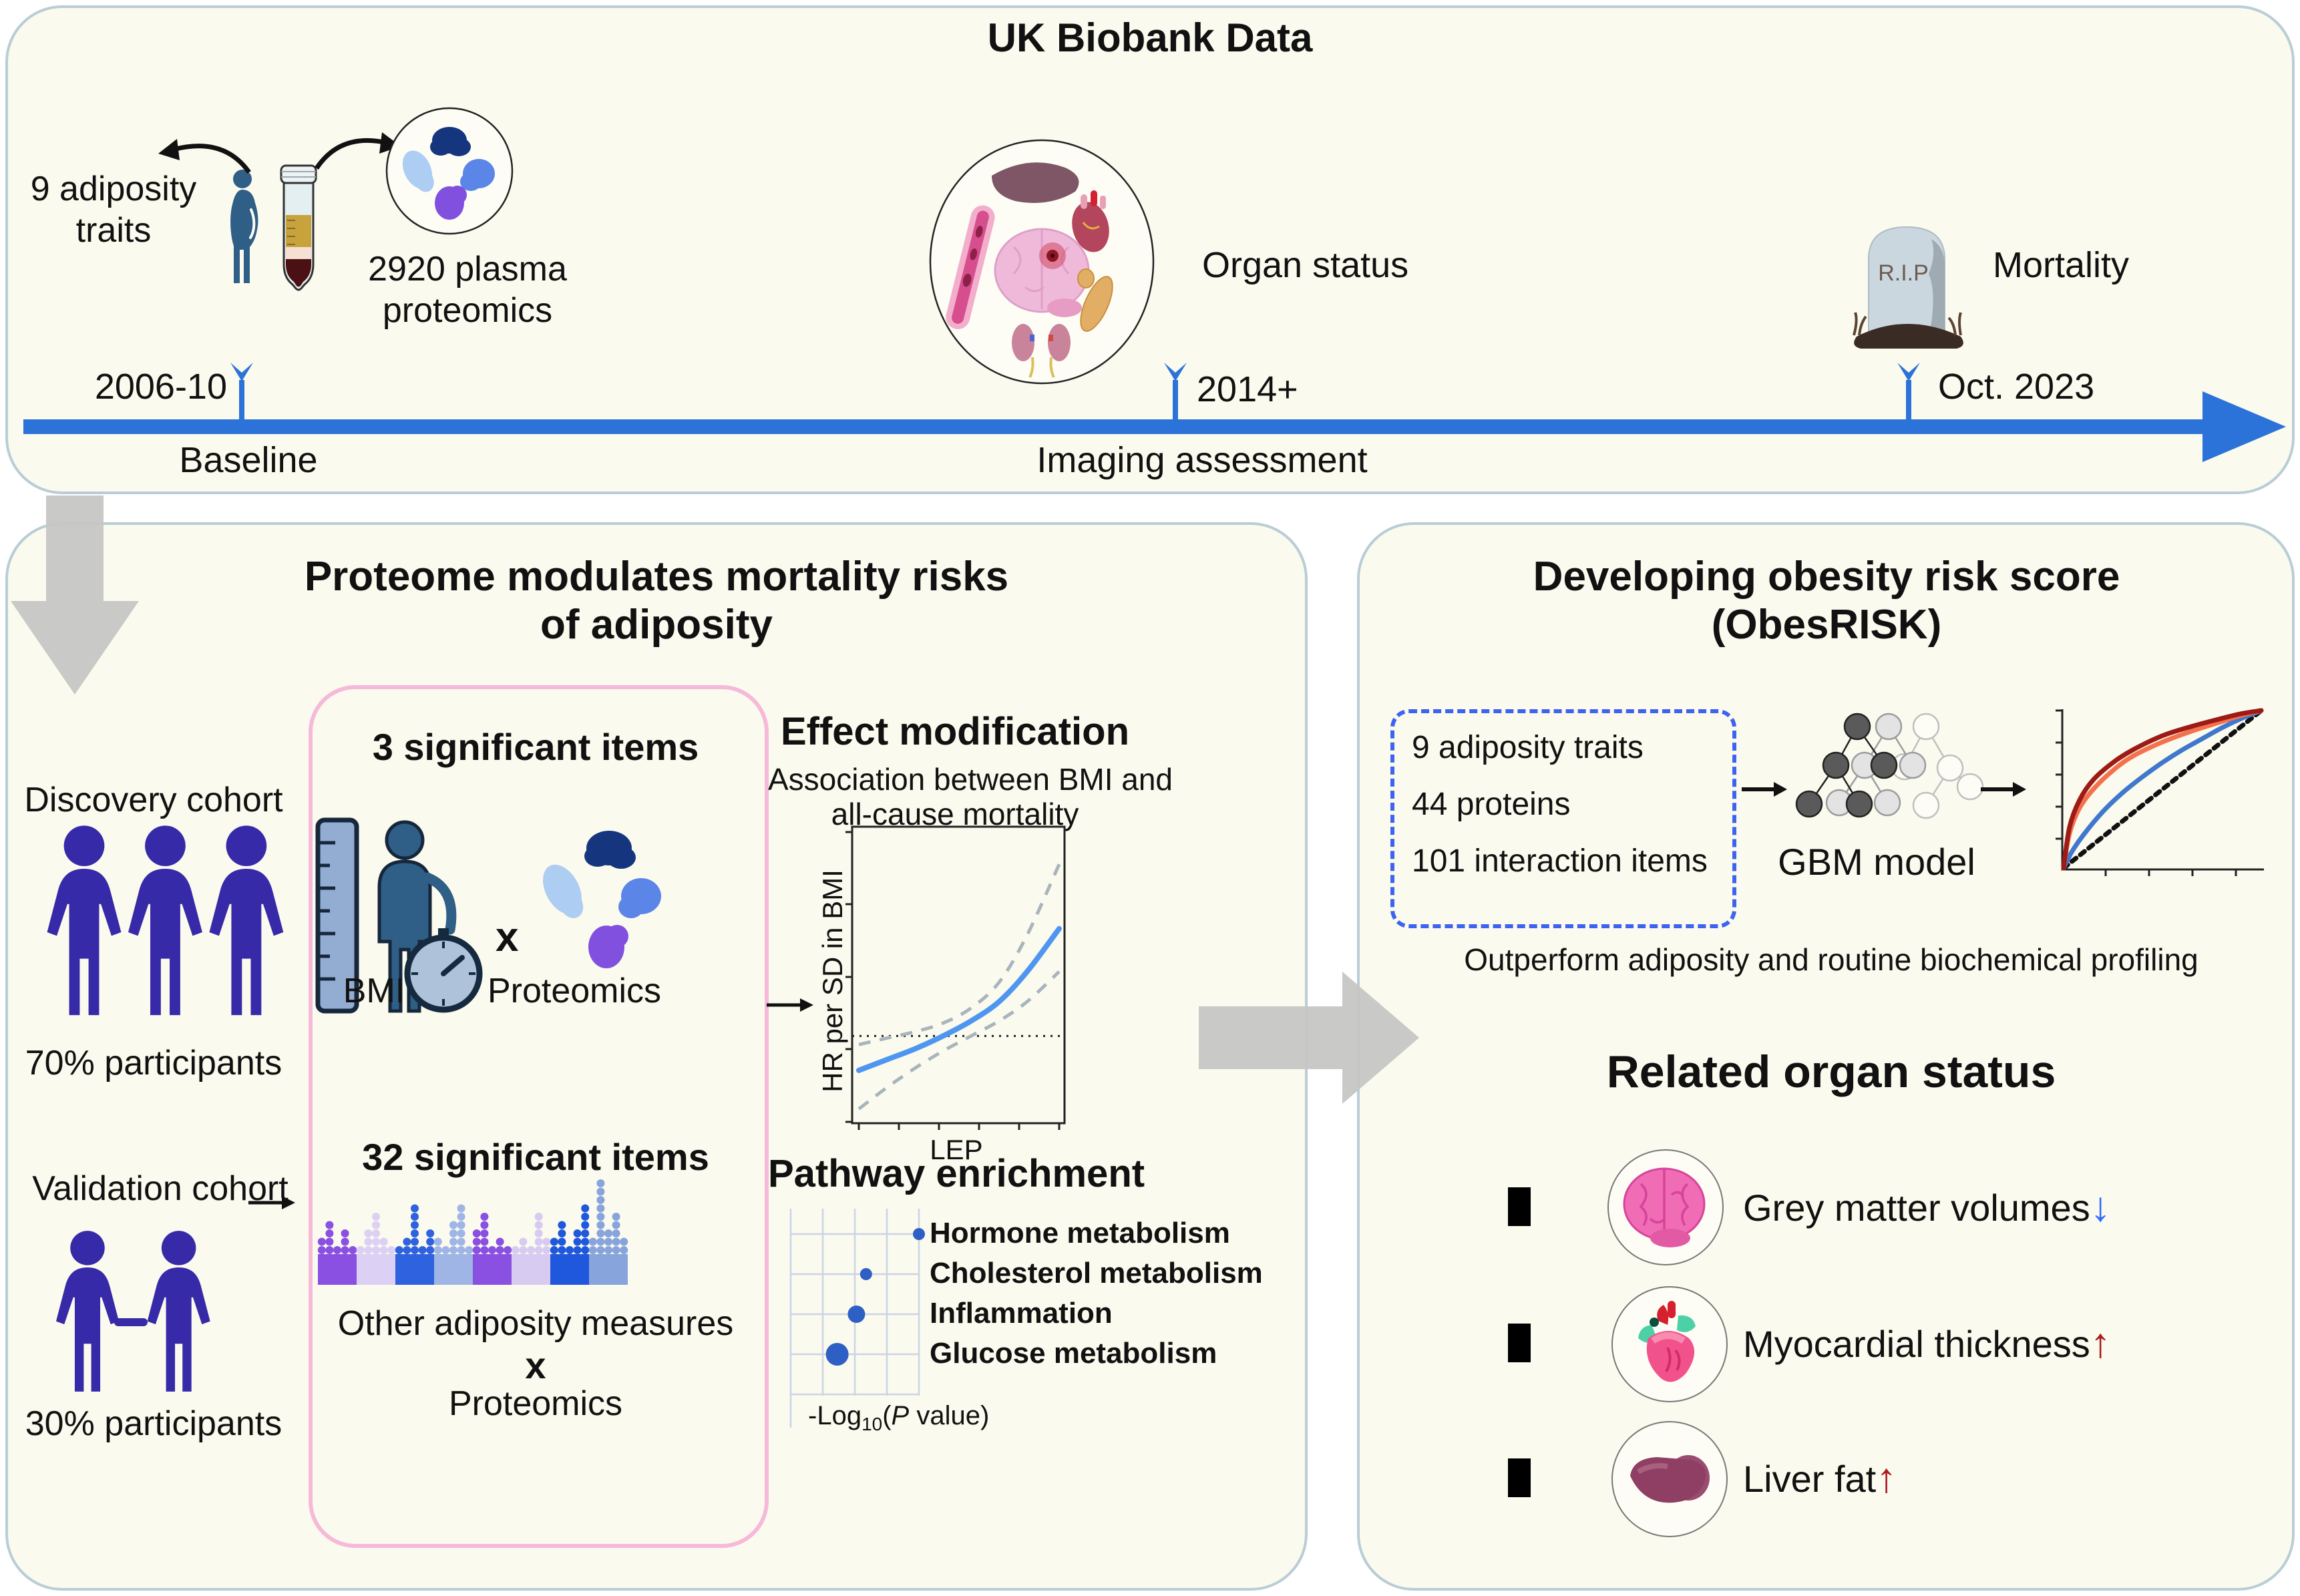 The width and height of the screenshot is (2300, 1596). What do you see at coordinates (656, 625) in the screenshot?
I see `left-title-line2: of adiposity` at bounding box center [656, 625].